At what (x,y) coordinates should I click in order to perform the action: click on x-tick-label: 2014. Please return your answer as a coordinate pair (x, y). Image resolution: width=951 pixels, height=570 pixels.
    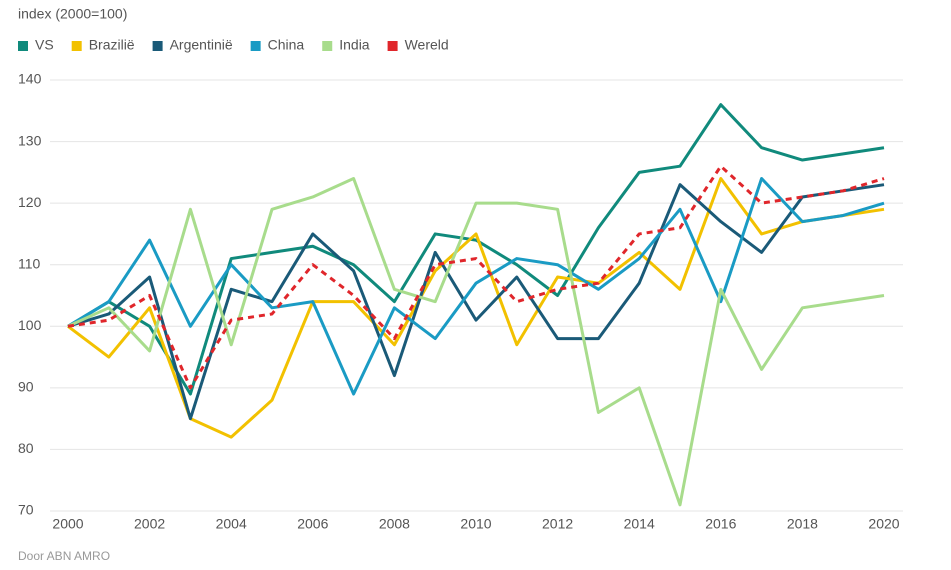
    Looking at the image, I should click on (639, 524).